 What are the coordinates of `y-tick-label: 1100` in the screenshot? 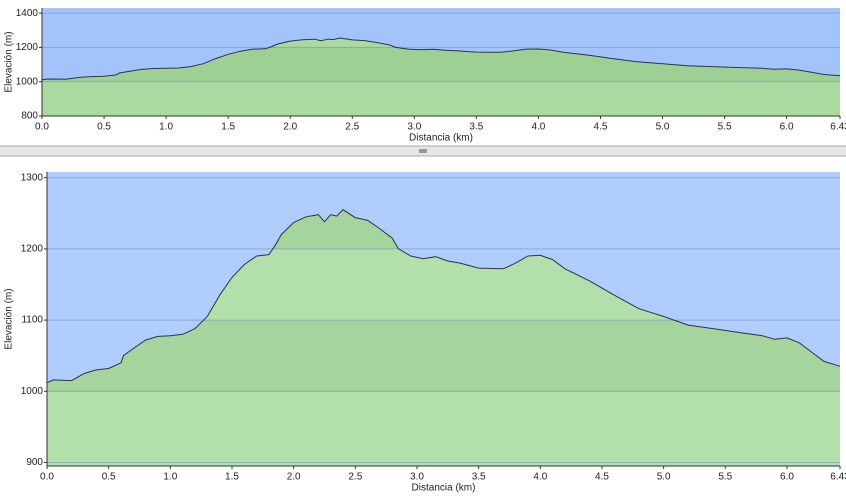 It's located at (32, 320).